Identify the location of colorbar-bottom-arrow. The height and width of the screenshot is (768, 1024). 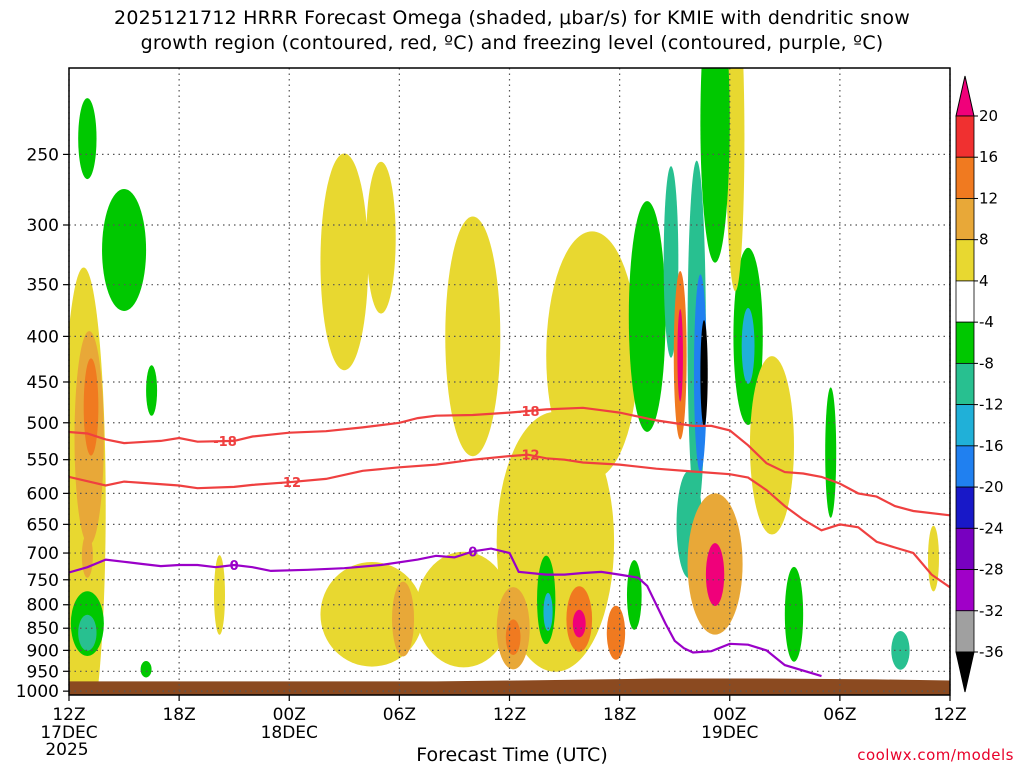
(965, 672).